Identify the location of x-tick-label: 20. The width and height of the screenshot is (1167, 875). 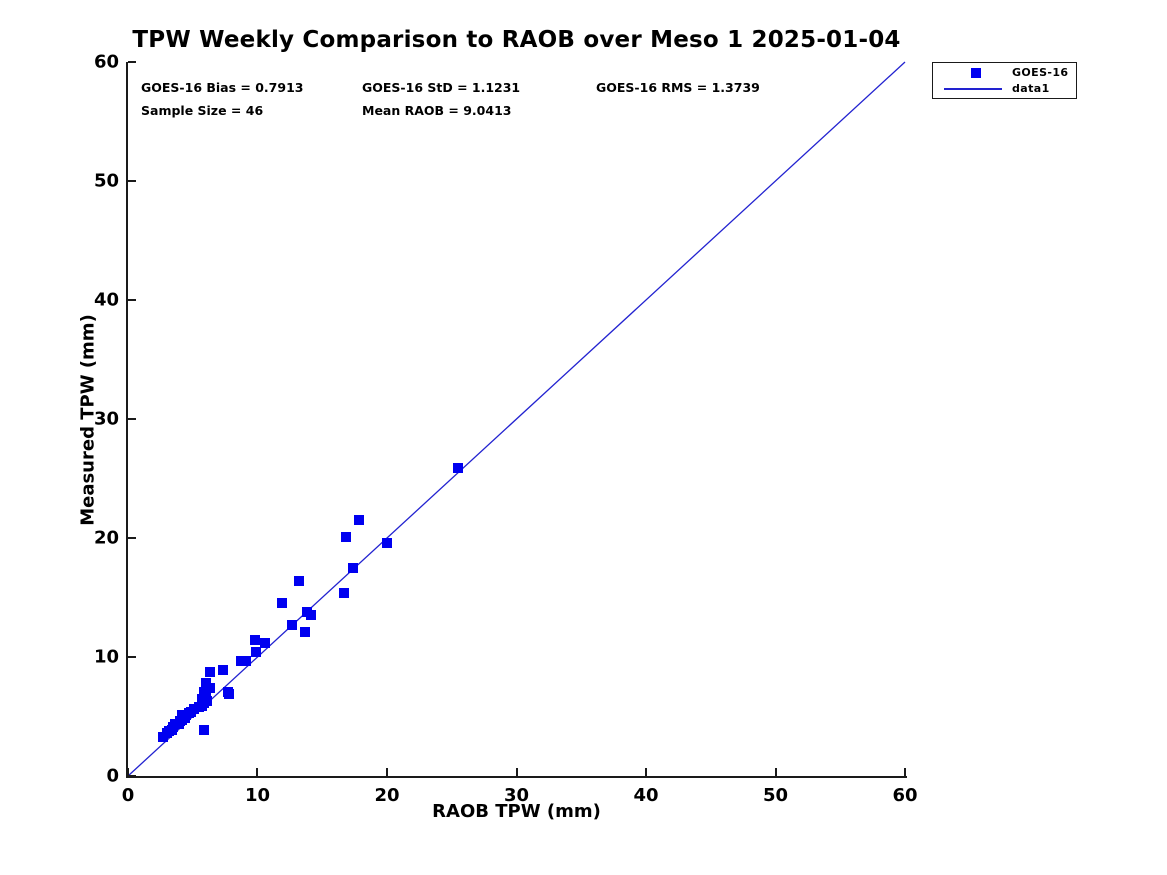
(387, 795).